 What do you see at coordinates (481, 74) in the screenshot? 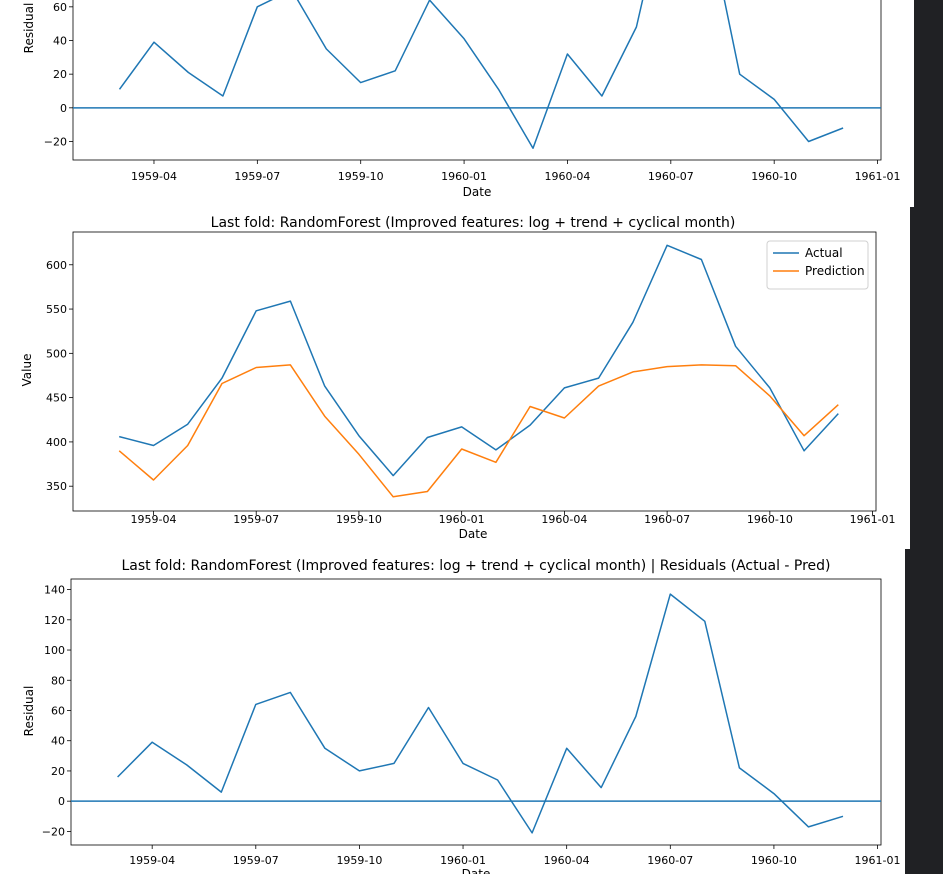
I see `series-line-residual` at bounding box center [481, 74].